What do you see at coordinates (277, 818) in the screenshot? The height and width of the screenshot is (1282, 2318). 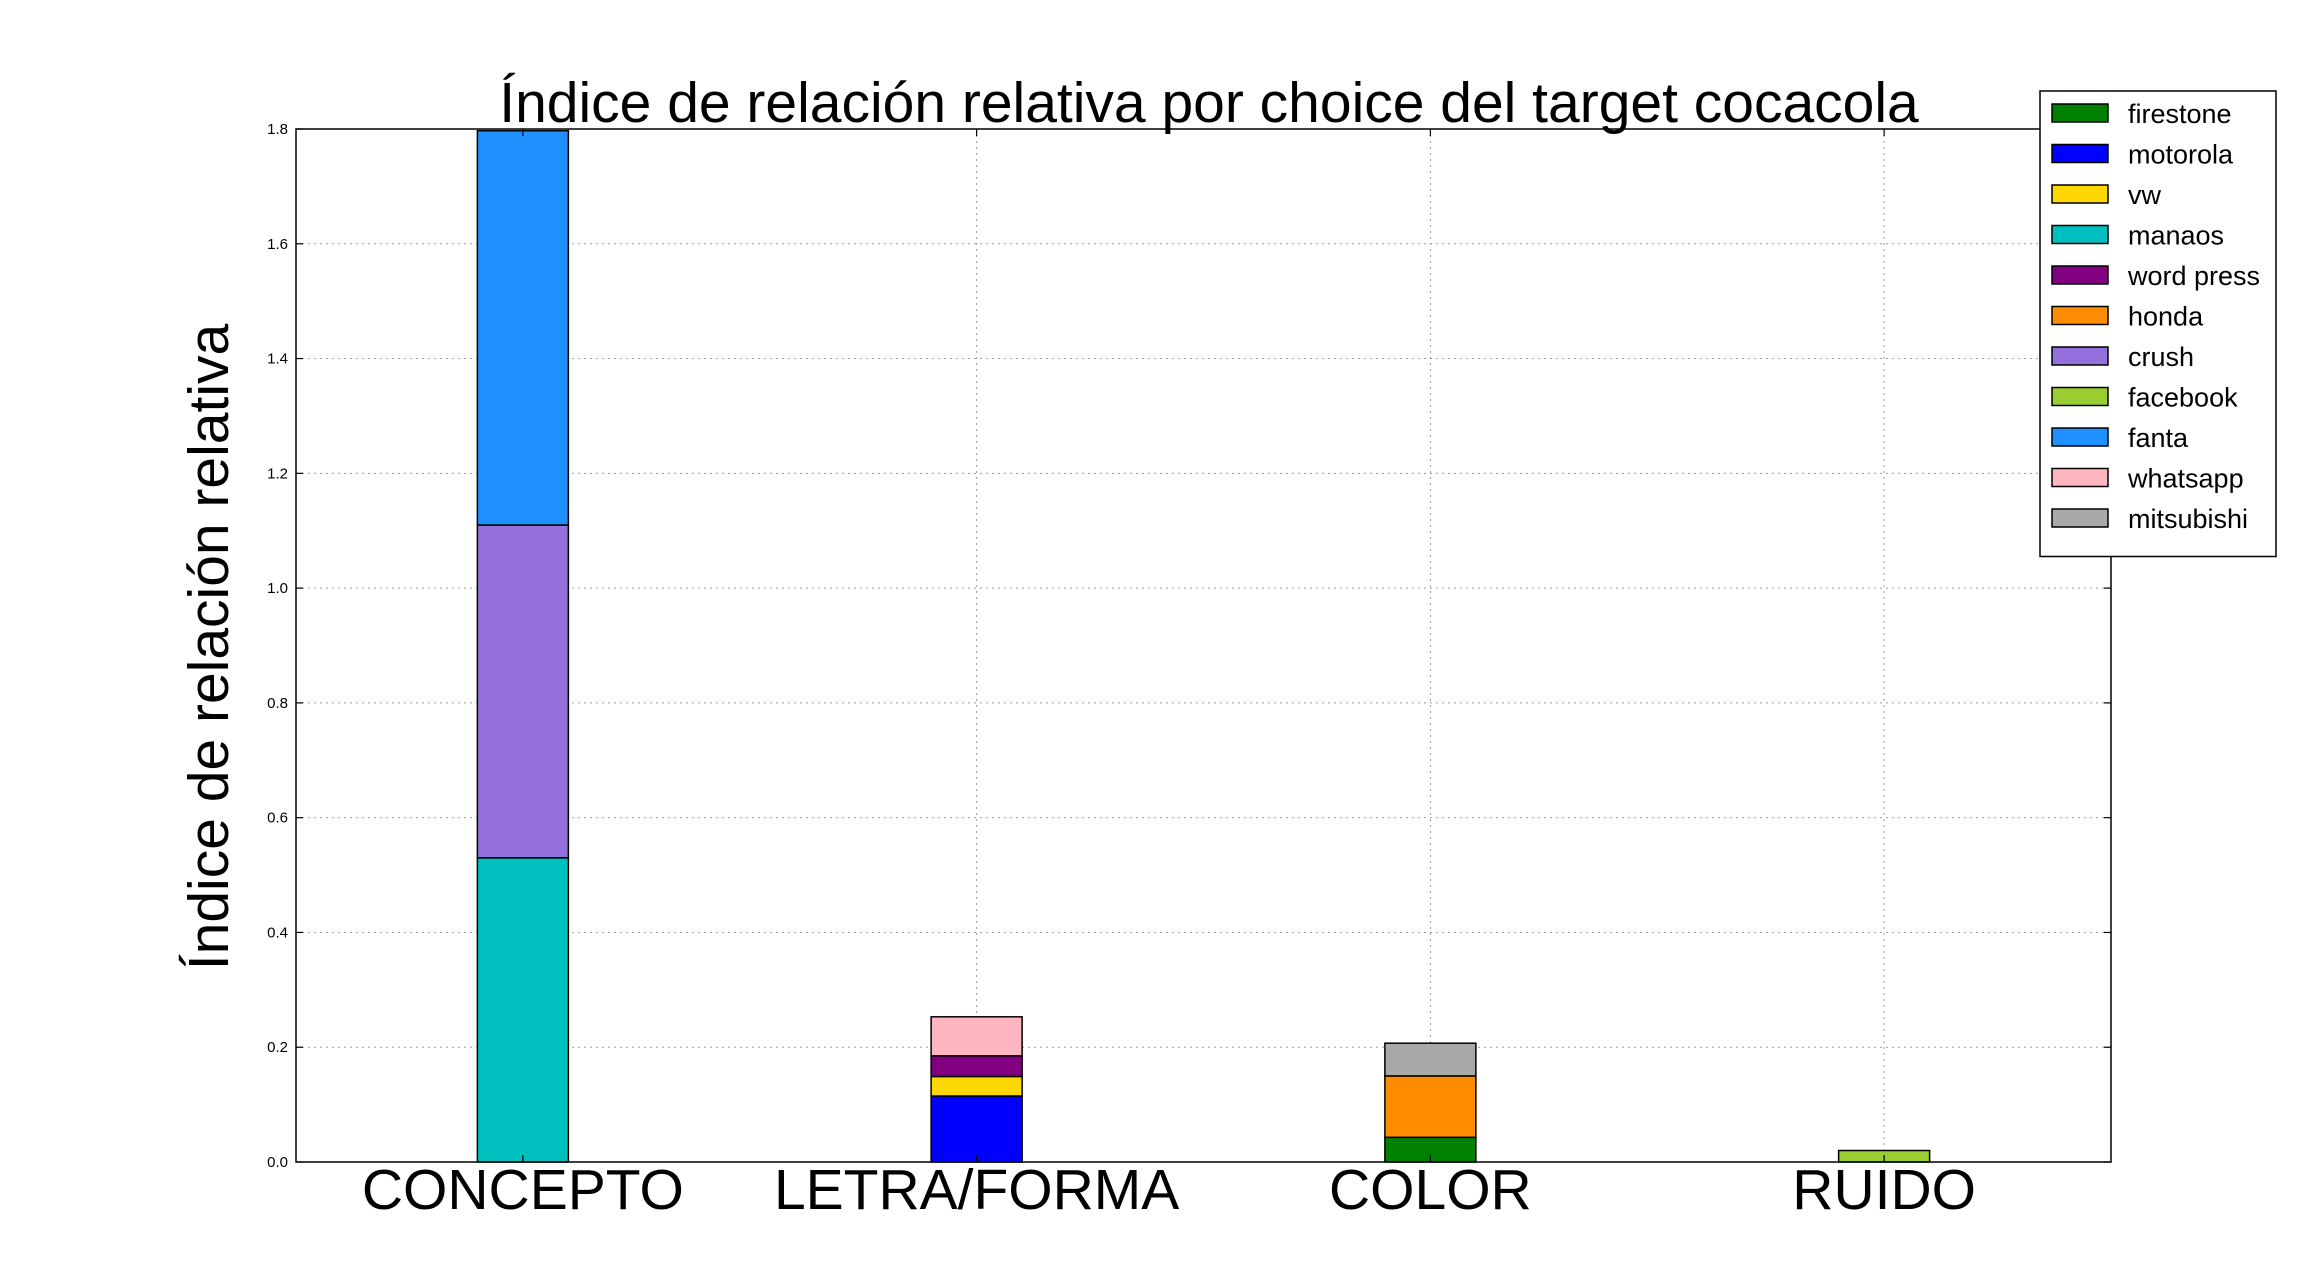 I see `y-tick-label: 0.6` at bounding box center [277, 818].